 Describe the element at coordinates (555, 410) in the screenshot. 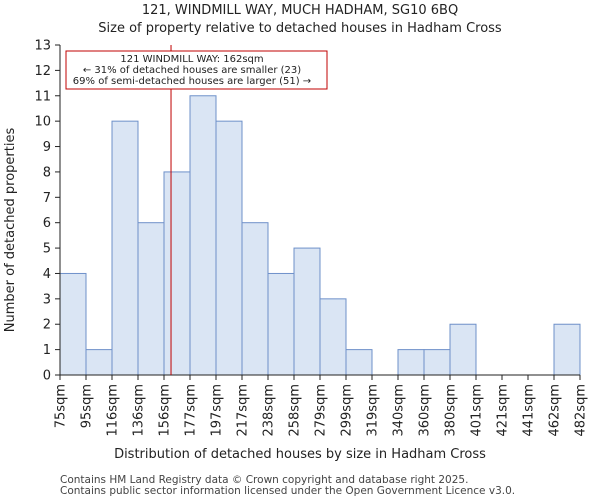

I see `x-tick-label: 462sqm` at that location.